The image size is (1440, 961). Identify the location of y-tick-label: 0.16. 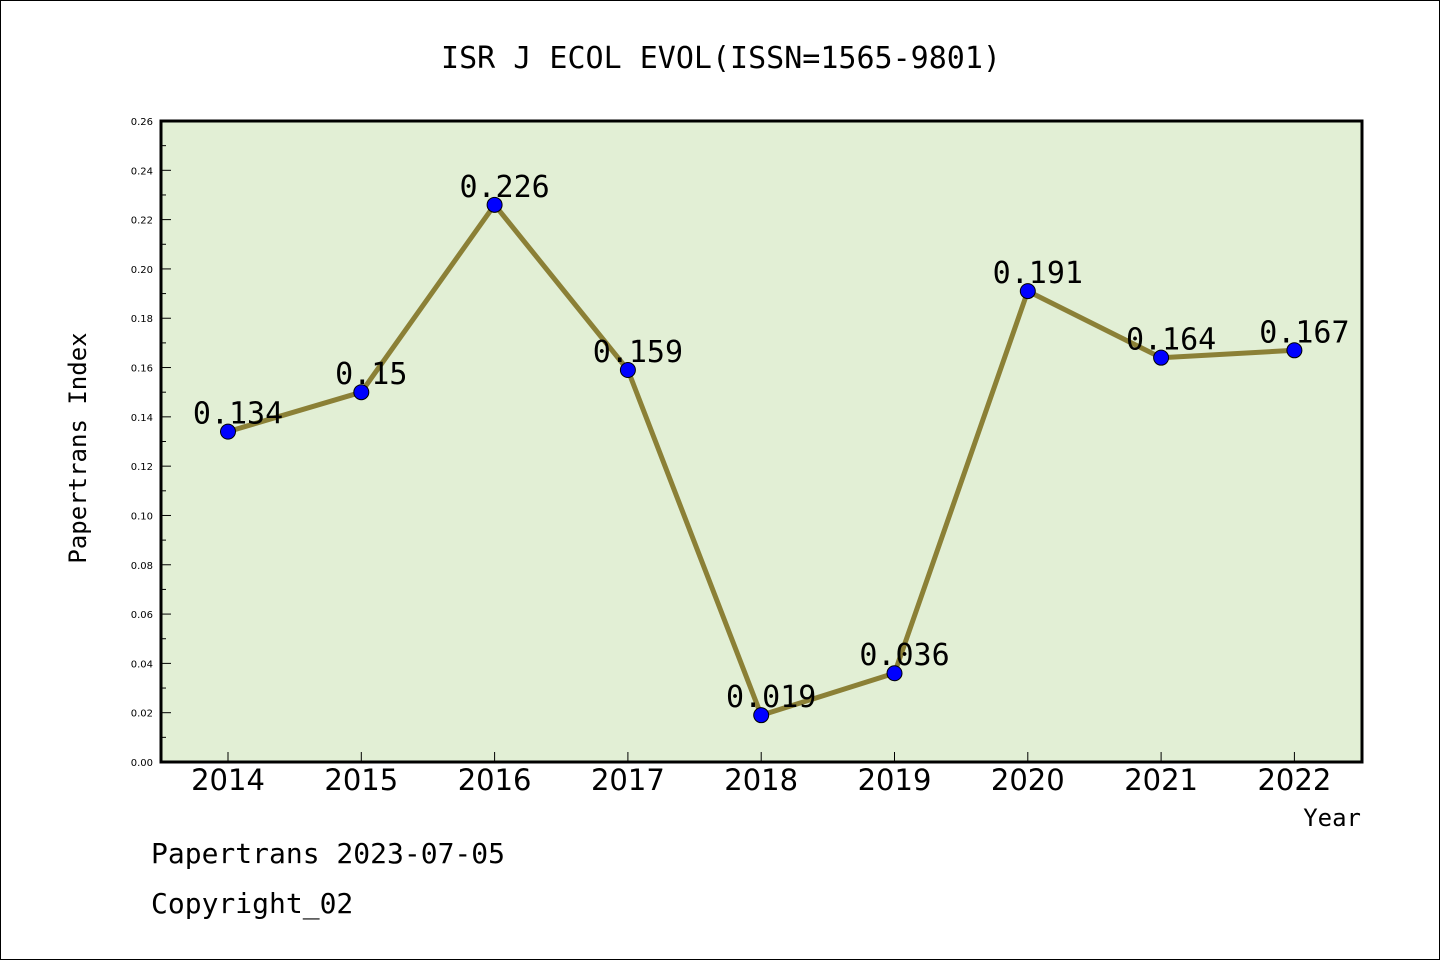
(142, 369).